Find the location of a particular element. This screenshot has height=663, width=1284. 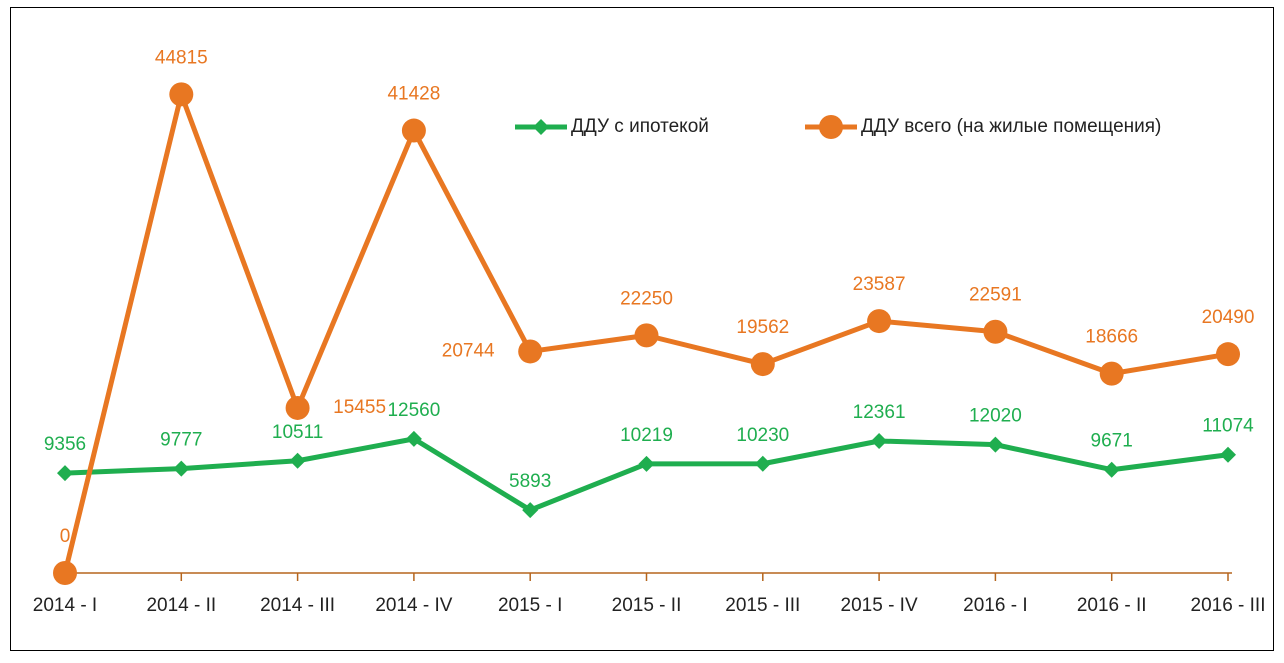

data-label: 9777 is located at coordinates (181, 440).